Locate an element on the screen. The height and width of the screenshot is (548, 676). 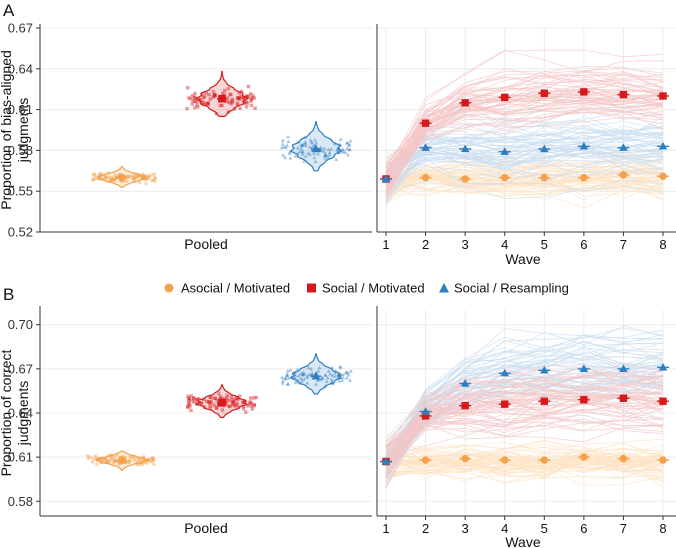
xlabel-pooled-a: Pooled is located at coordinates (206, 244).